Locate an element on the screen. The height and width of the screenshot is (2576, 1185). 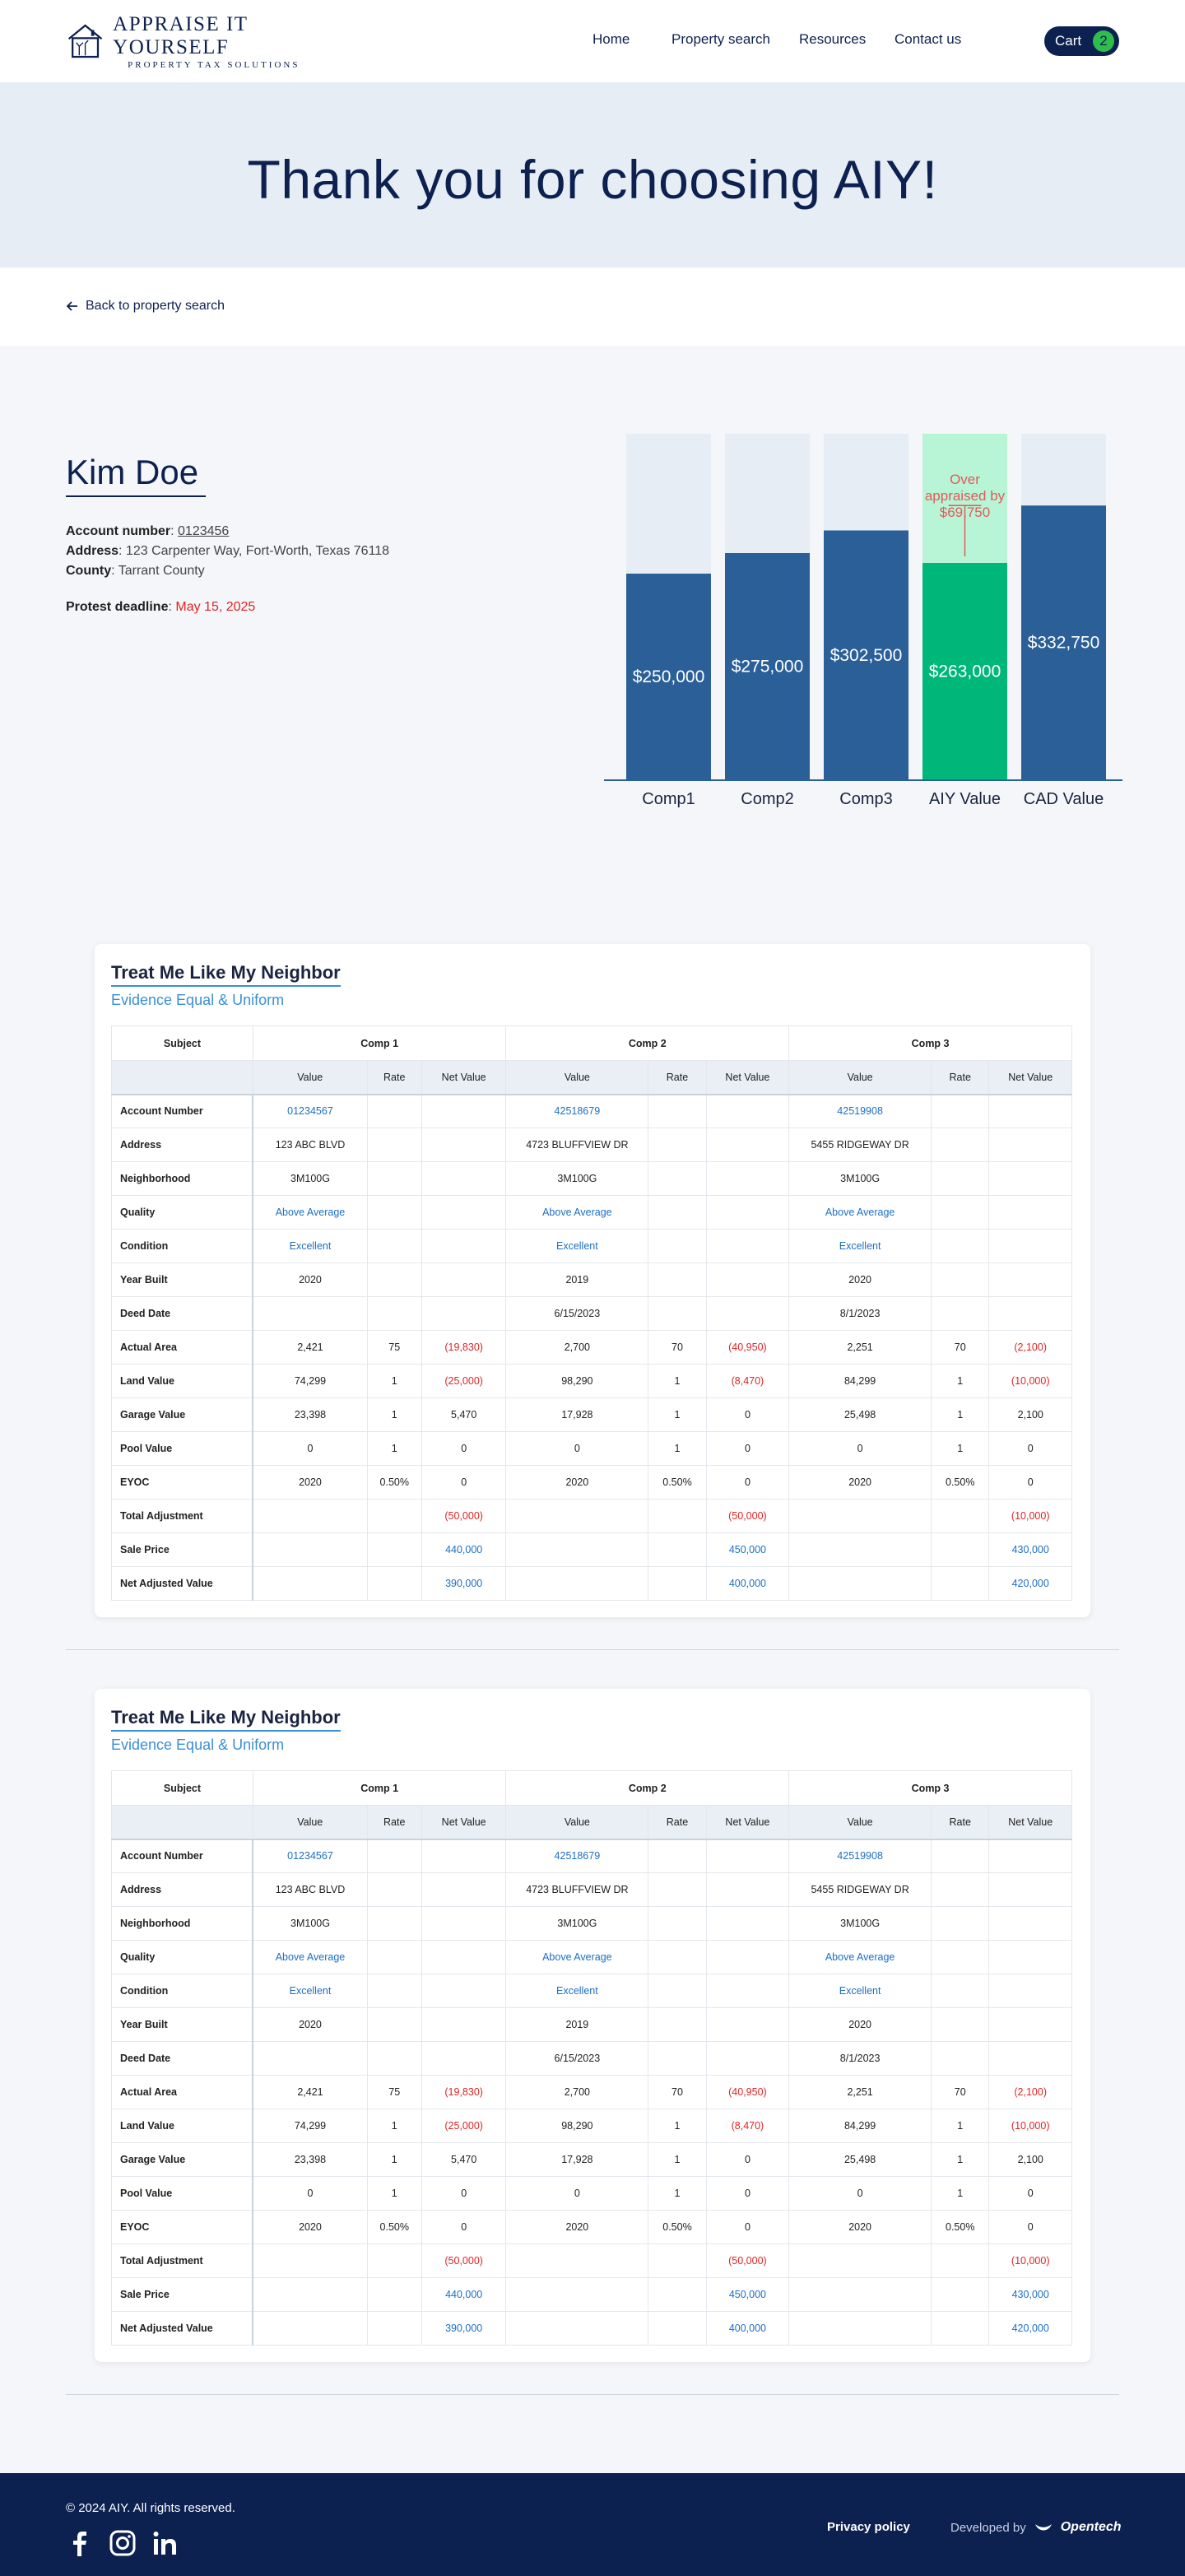
row-label: Garage Value is located at coordinates (182, 2159).